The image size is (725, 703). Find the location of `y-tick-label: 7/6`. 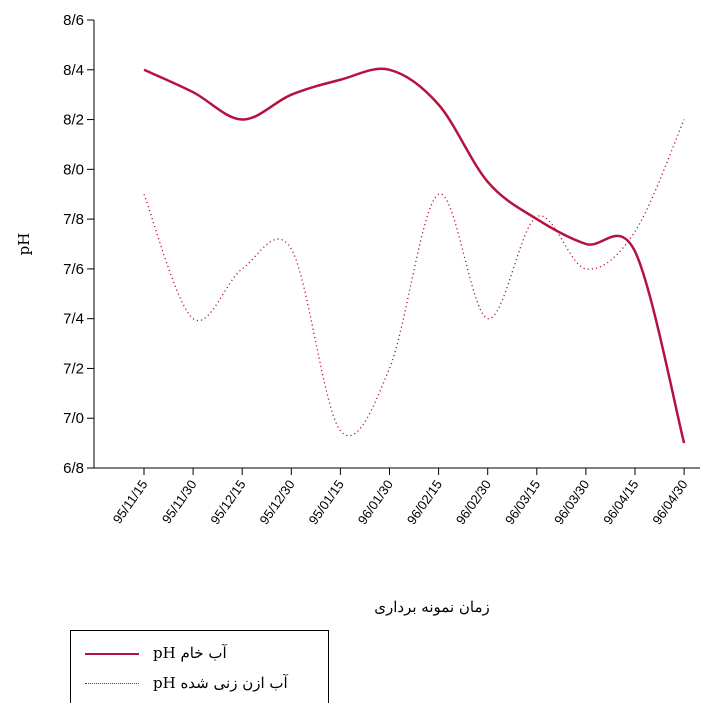

y-tick-label: 7/6 is located at coordinates (73, 269).